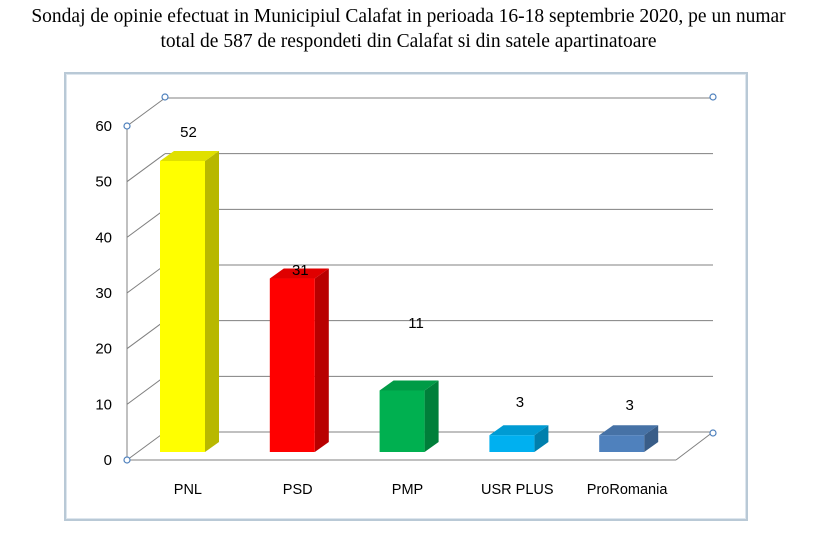 This screenshot has width=817, height=542. Describe the element at coordinates (694, 446) in the screenshot. I see `floor-right-edge` at that location.